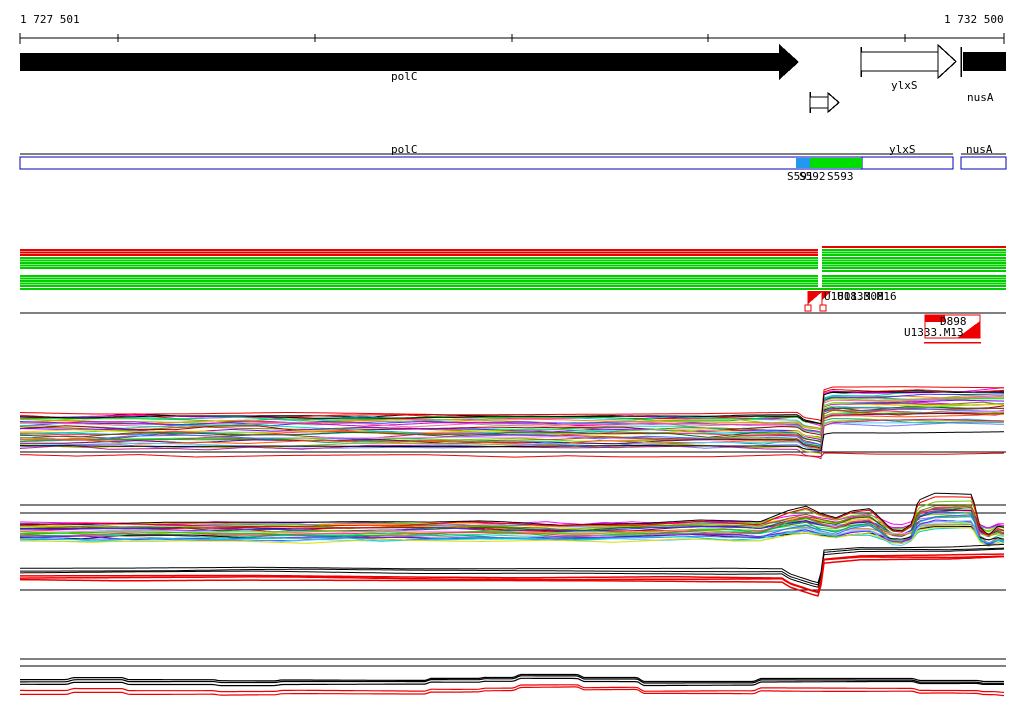 The height and width of the screenshot is (714, 1024). I want to click on marker-track, so click(513, 317).